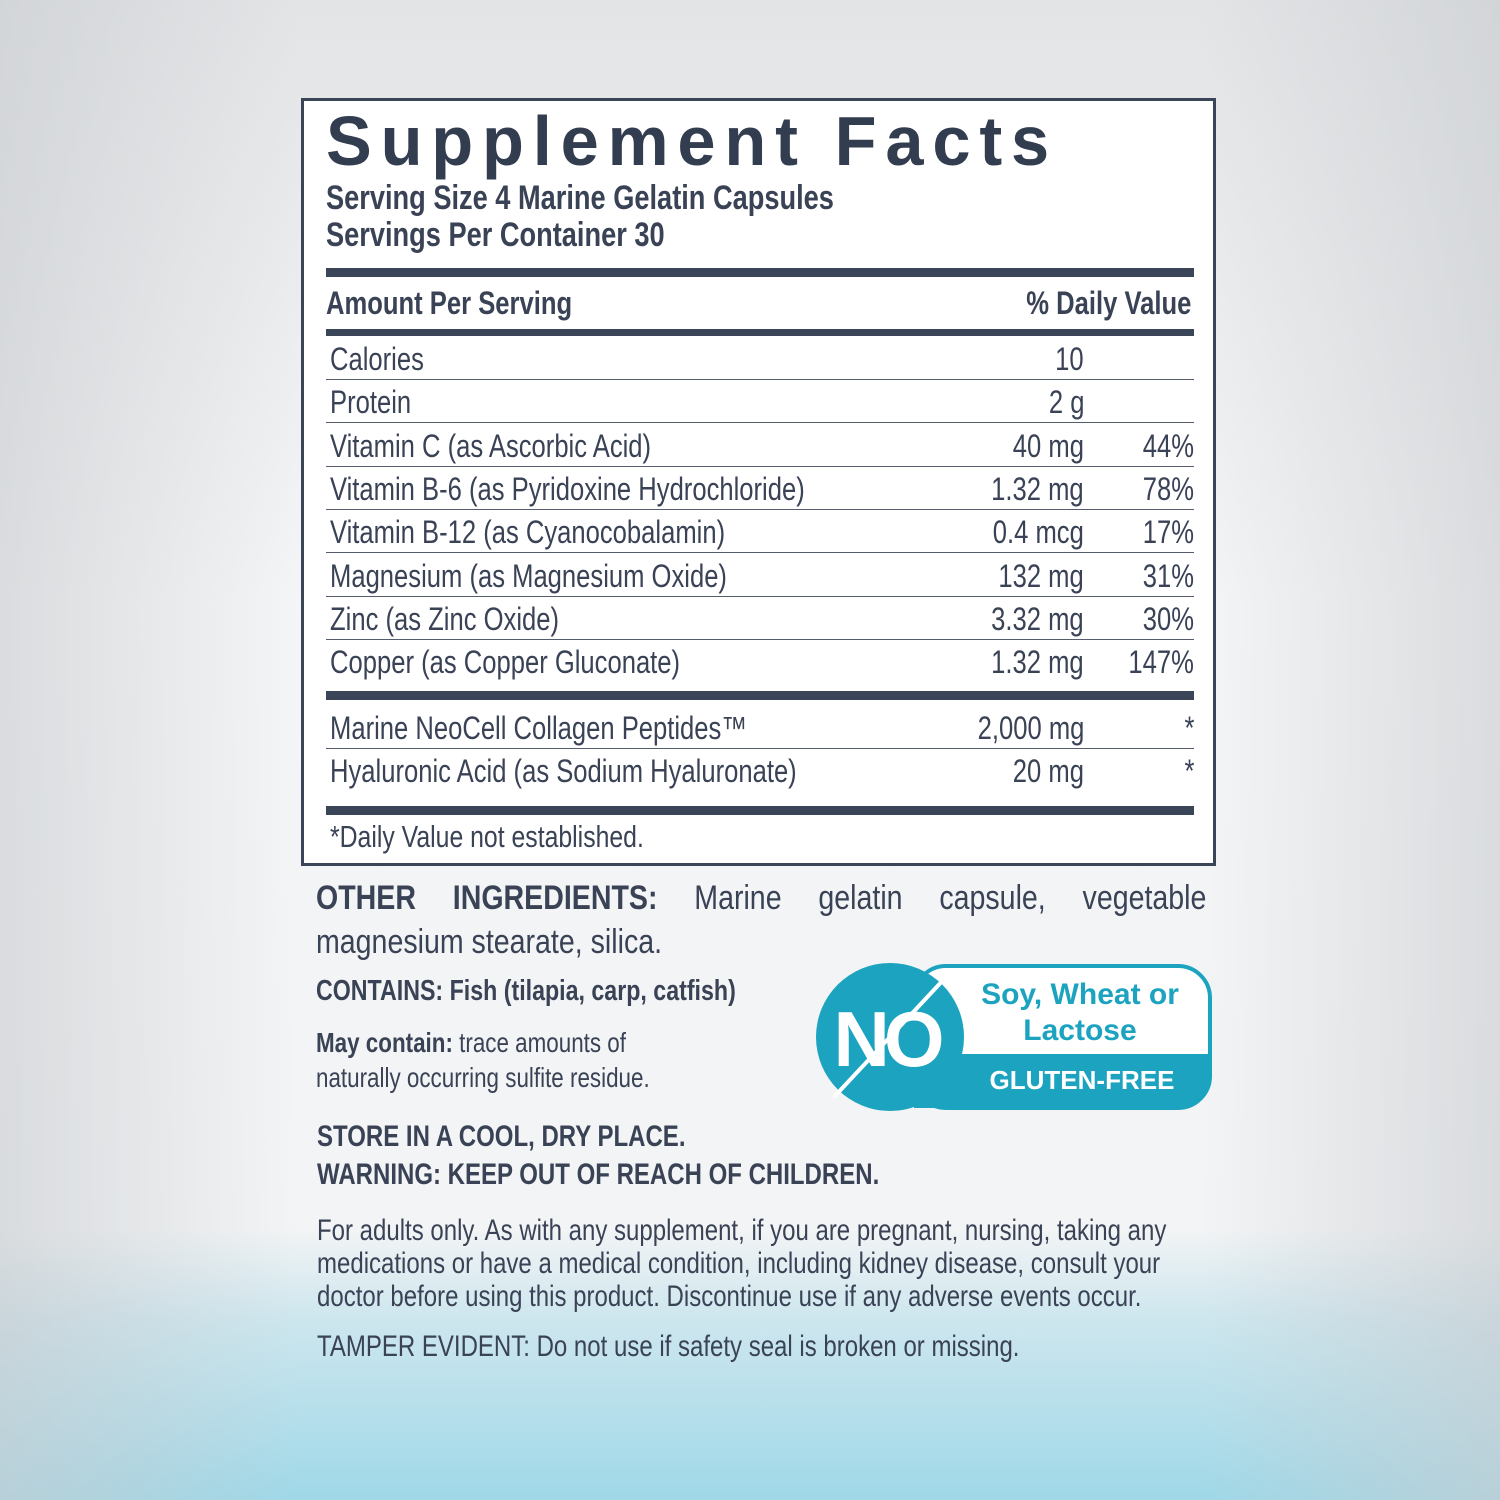  Describe the element at coordinates (483, 1077) in the screenshot. I see `may-contain-text-2: naturally occurring sulfite residue.` at that location.